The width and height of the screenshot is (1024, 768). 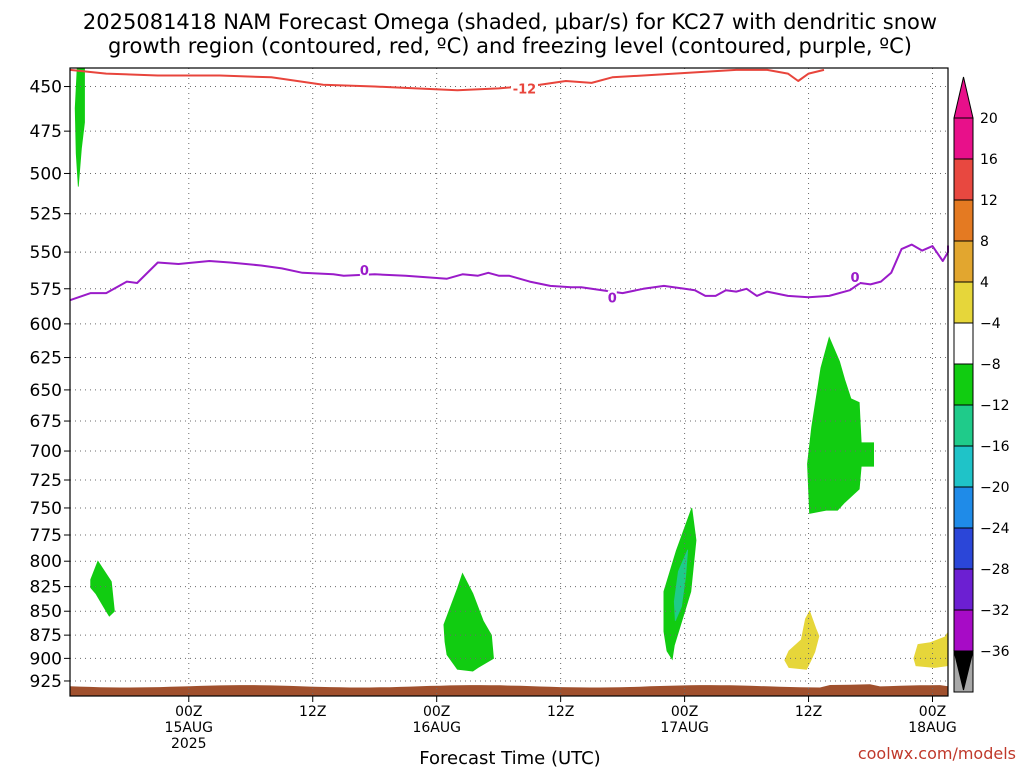 I want to click on colorbar-label-6: −8, so click(x=990, y=365).